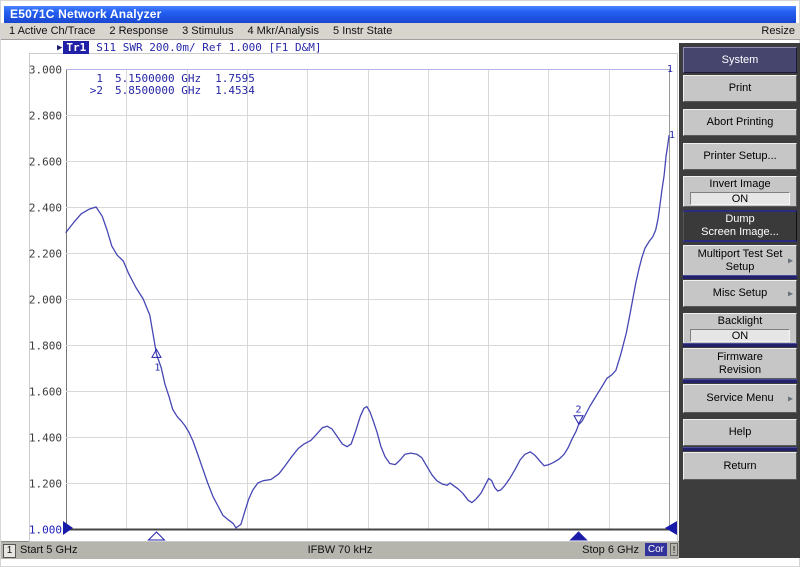  I want to click on softkey-label: Revision, so click(740, 369).